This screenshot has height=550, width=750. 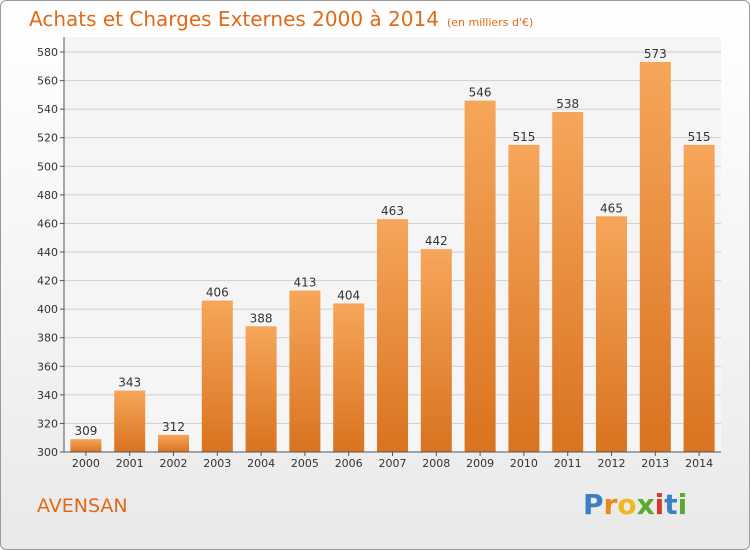 I want to click on x-tick-label: 2001, so click(x=130, y=463).